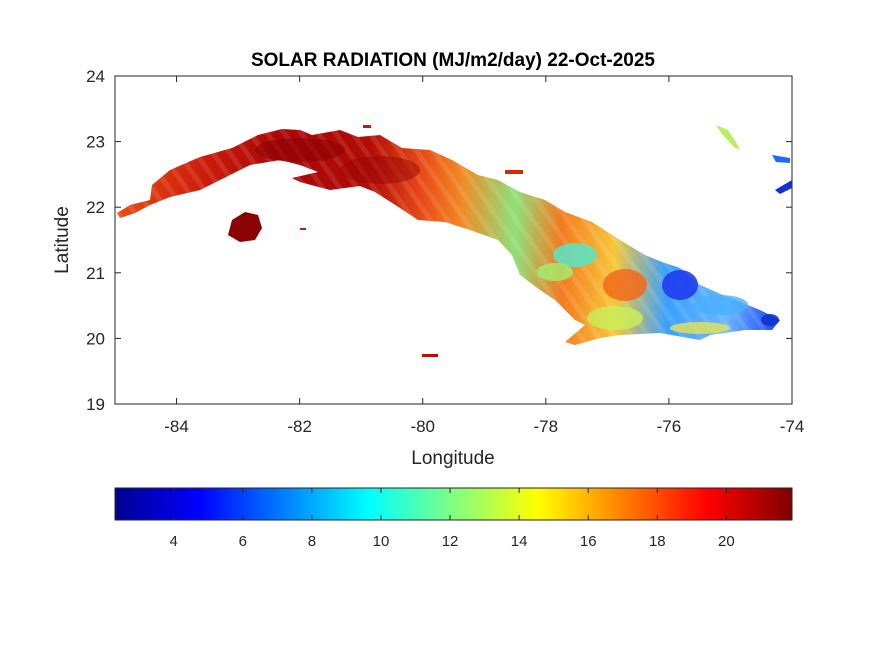  Describe the element at coordinates (770, 320) in the screenshot. I see `far-east-blue-patch` at that location.